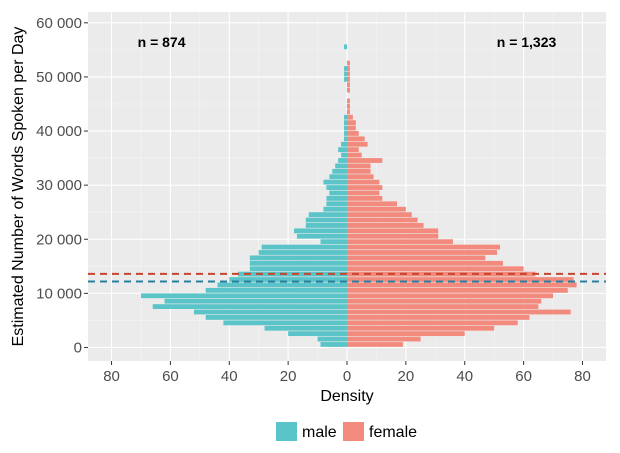 The width and height of the screenshot is (620, 453). What do you see at coordinates (59, 131) in the screenshot?
I see `y-tick-label: 40 000` at bounding box center [59, 131].